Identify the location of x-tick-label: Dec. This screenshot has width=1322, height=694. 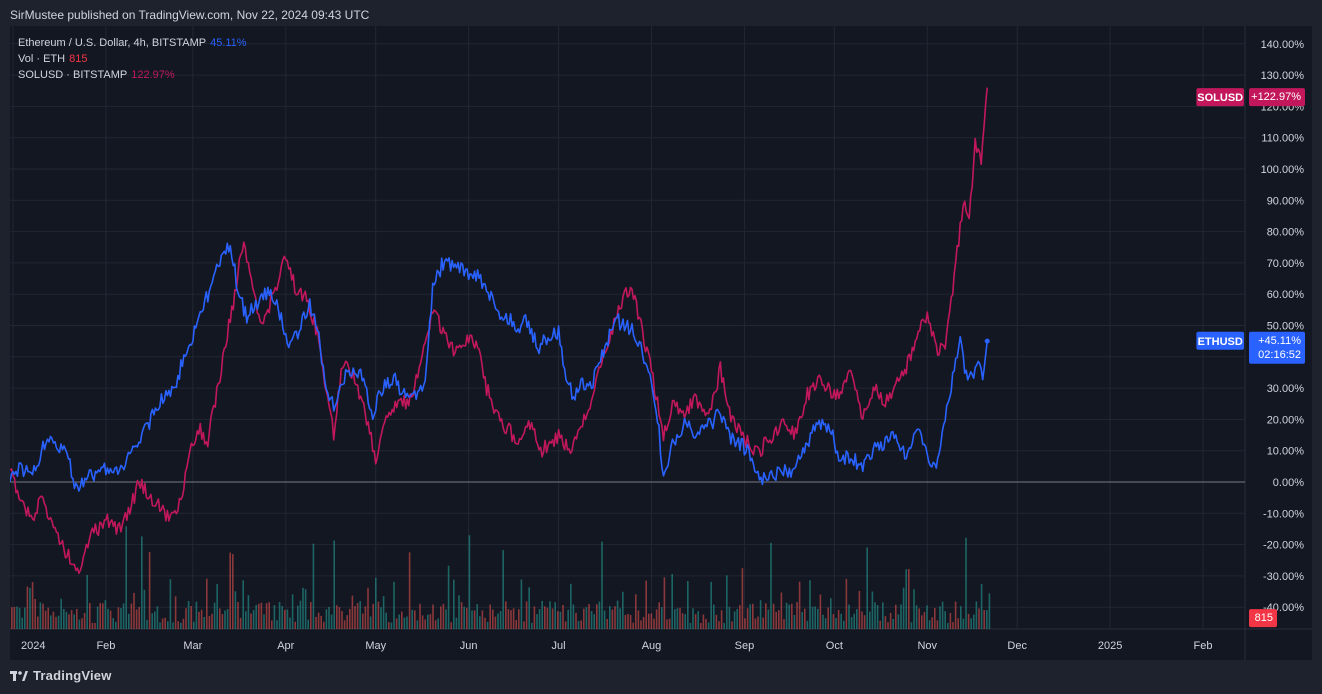
(1017, 646).